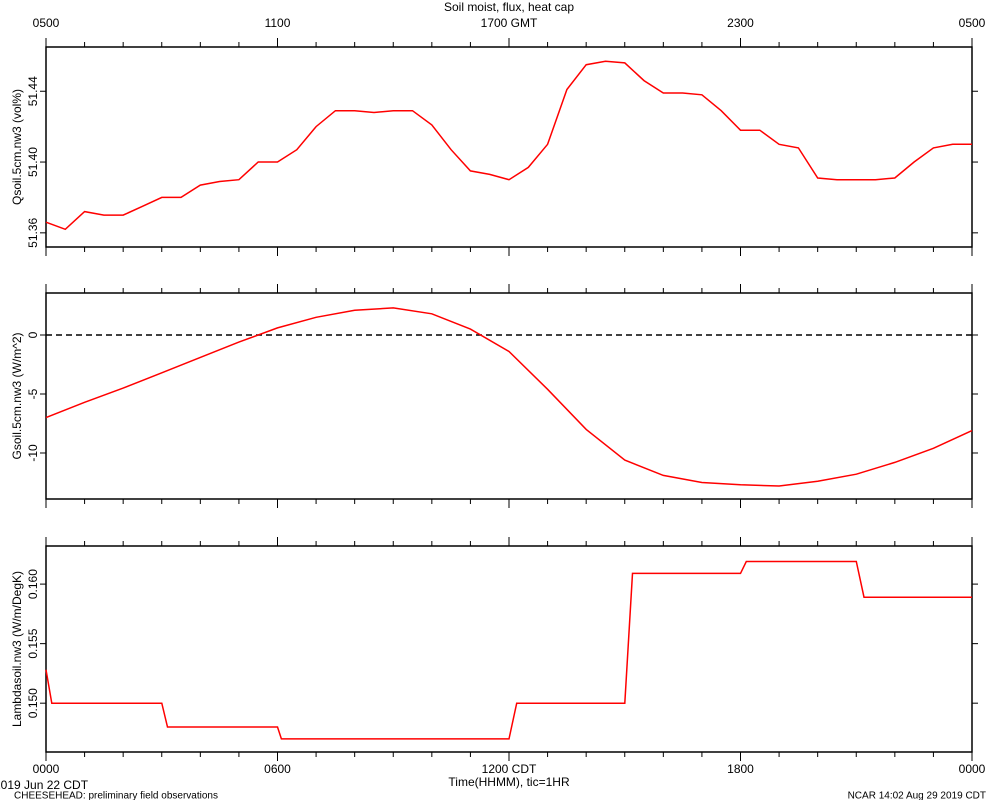  What do you see at coordinates (44, 785) in the screenshot?
I see `footer-date: 2019 Jun 22 CDT` at bounding box center [44, 785].